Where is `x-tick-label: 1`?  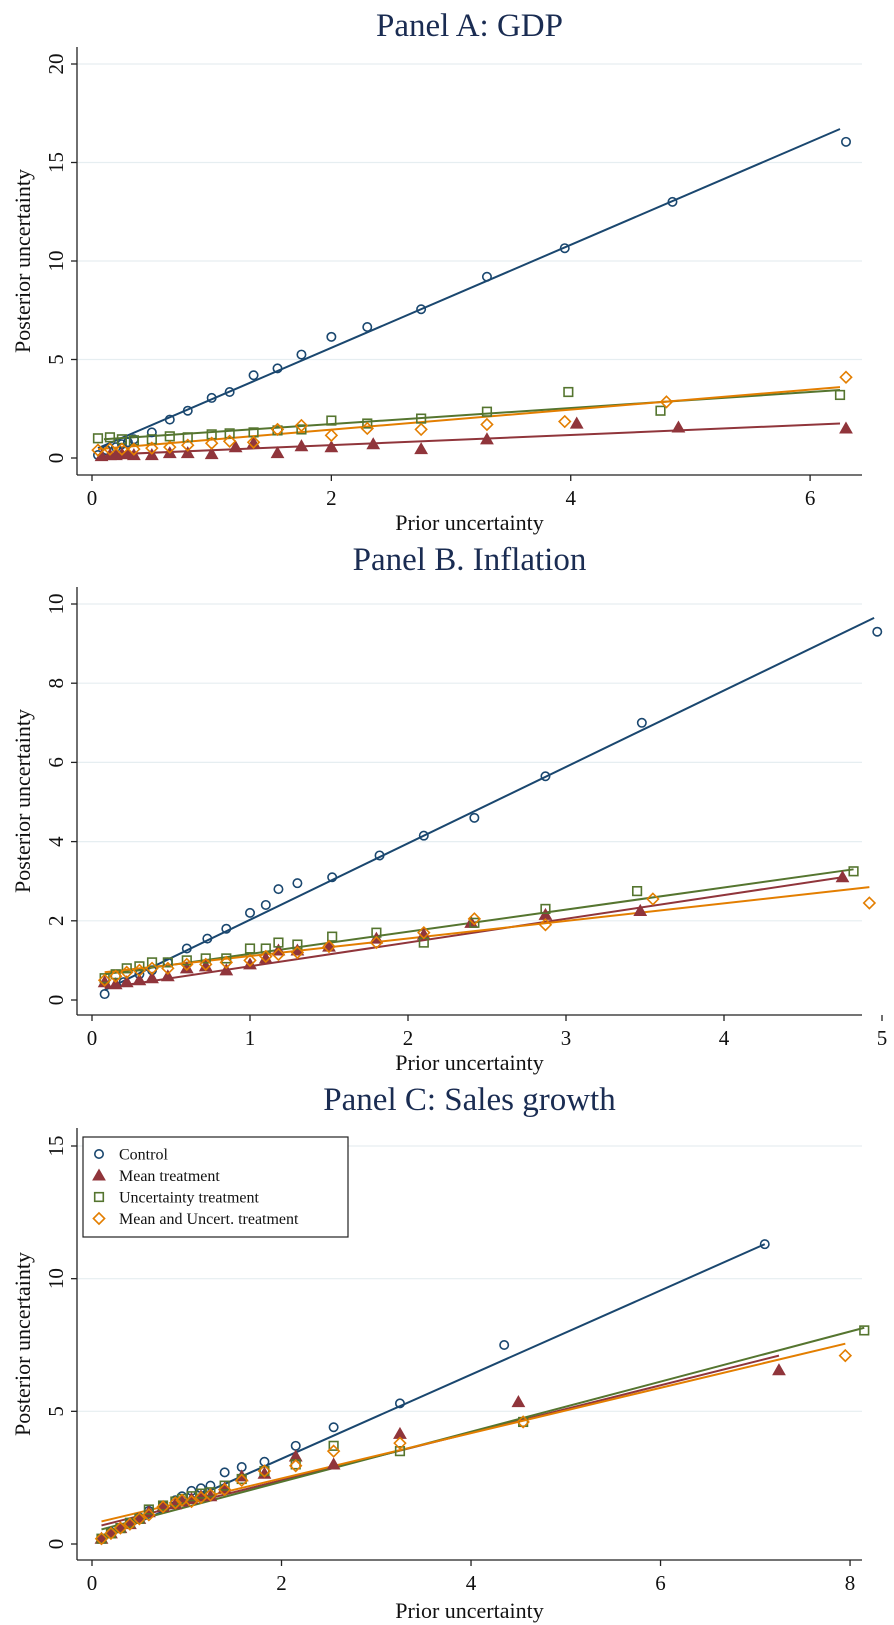
x-tick-label: 1 is located at coordinates (250, 1038).